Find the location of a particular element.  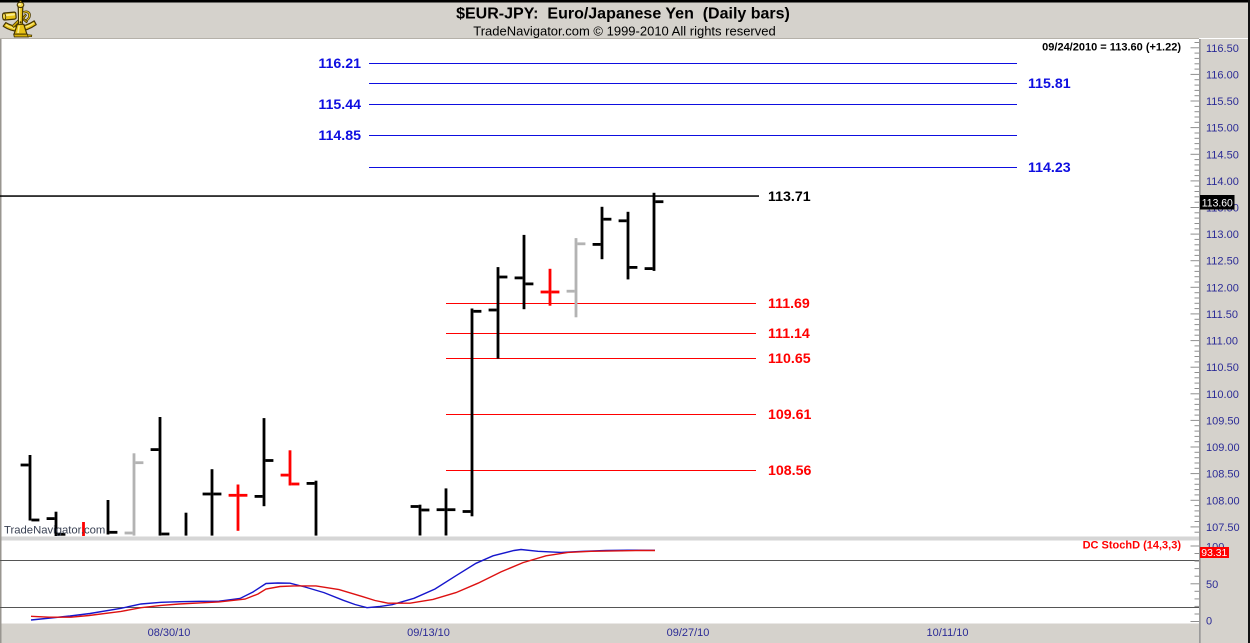

svg-text: 109.50 is located at coordinates (1223, 421).